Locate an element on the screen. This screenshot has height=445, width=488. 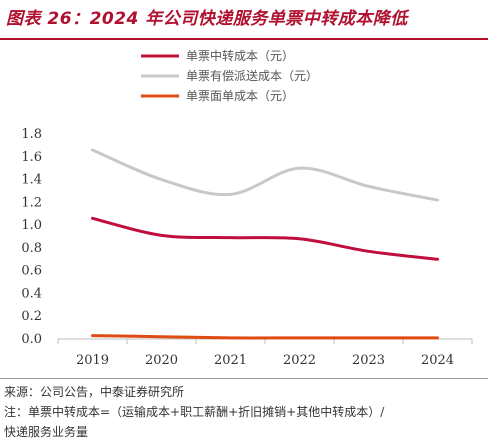
footer-rule is located at coordinates (244, 378).